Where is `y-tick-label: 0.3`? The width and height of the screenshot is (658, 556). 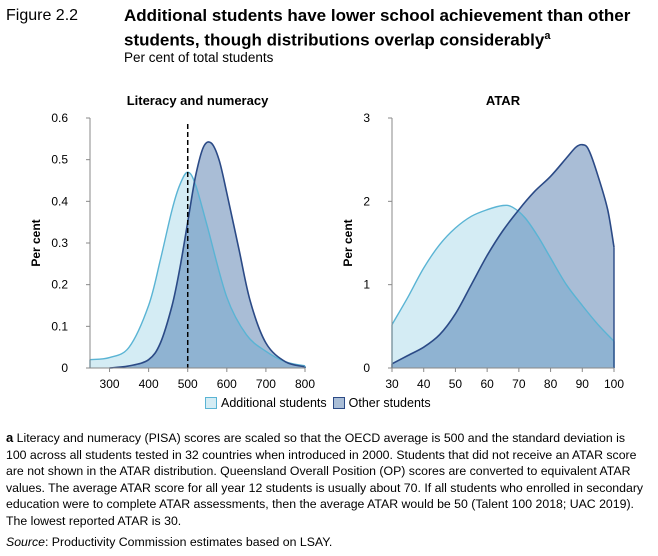
y-tick-label: 0.3 is located at coordinates (59, 243).